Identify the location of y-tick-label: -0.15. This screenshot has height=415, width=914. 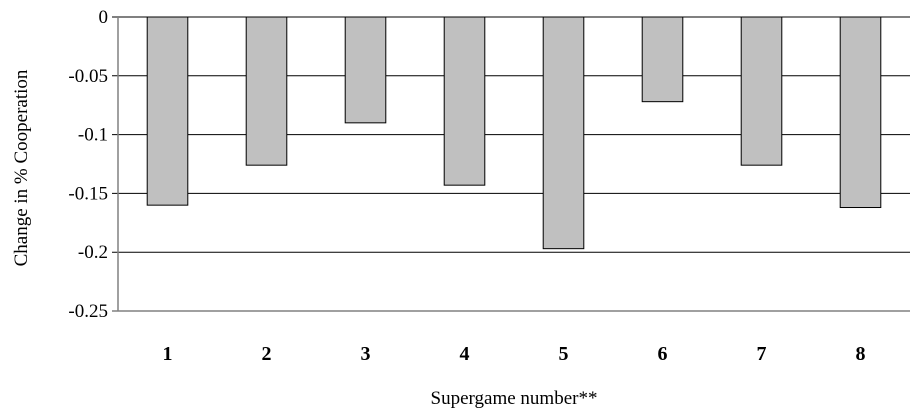
(88, 193).